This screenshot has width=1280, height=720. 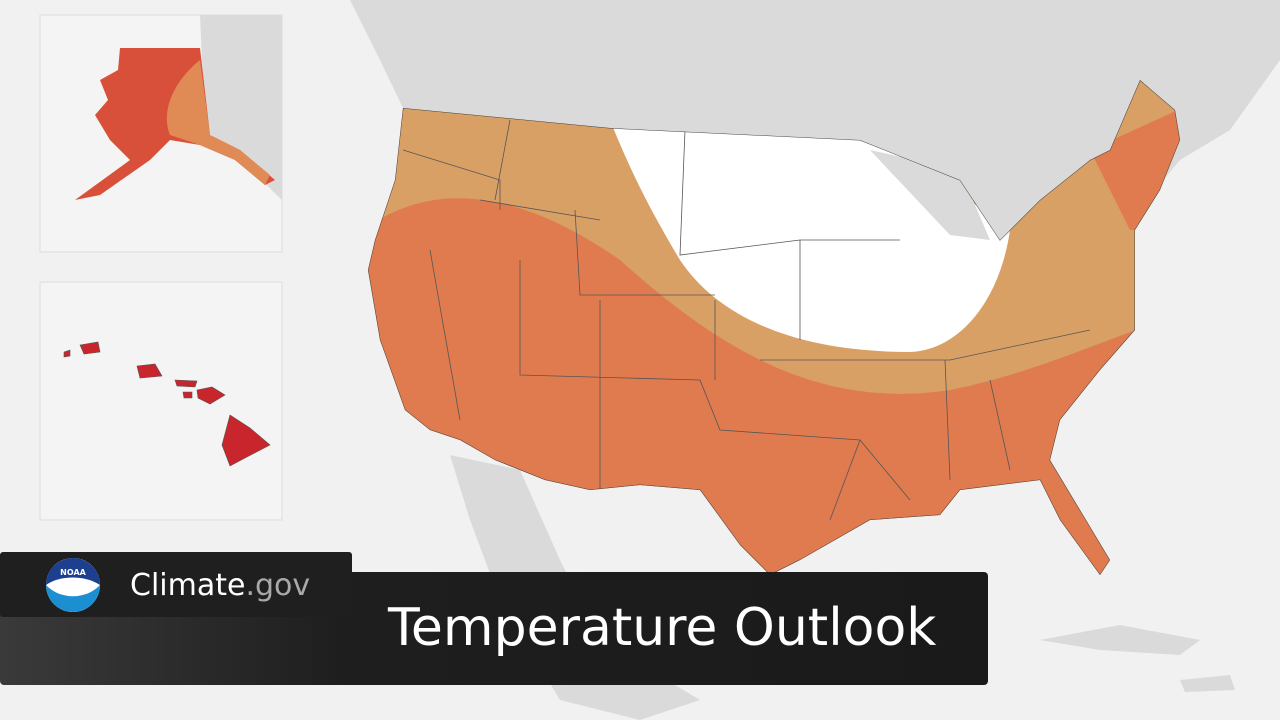 I want to click on alaska-east, so click(x=218, y=122).